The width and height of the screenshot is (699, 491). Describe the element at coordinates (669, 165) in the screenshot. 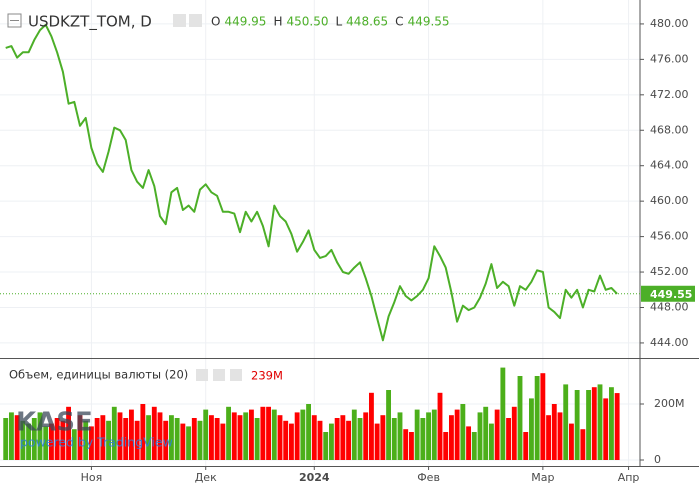

I see `y-tick-label: 464.00` at that location.